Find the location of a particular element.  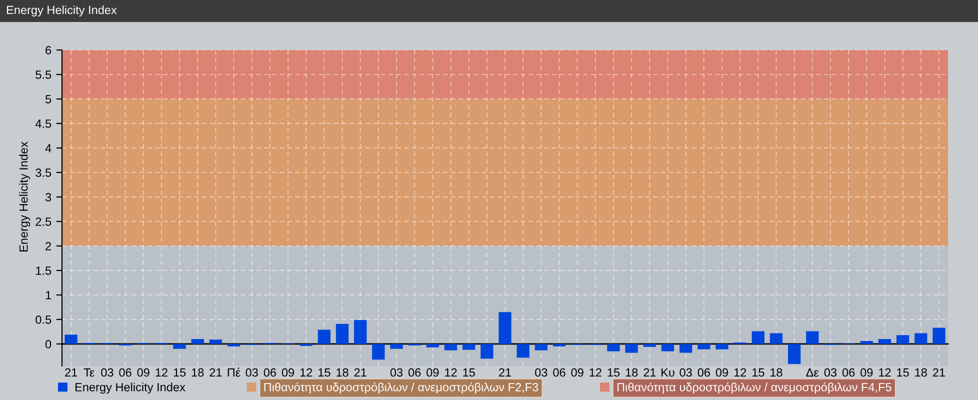

y-tick-label: 2.5 is located at coordinates (44, 222).